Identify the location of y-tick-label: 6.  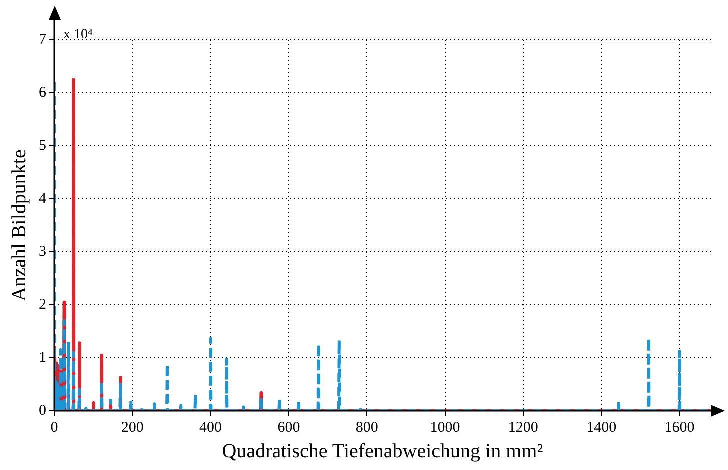
(43, 92).